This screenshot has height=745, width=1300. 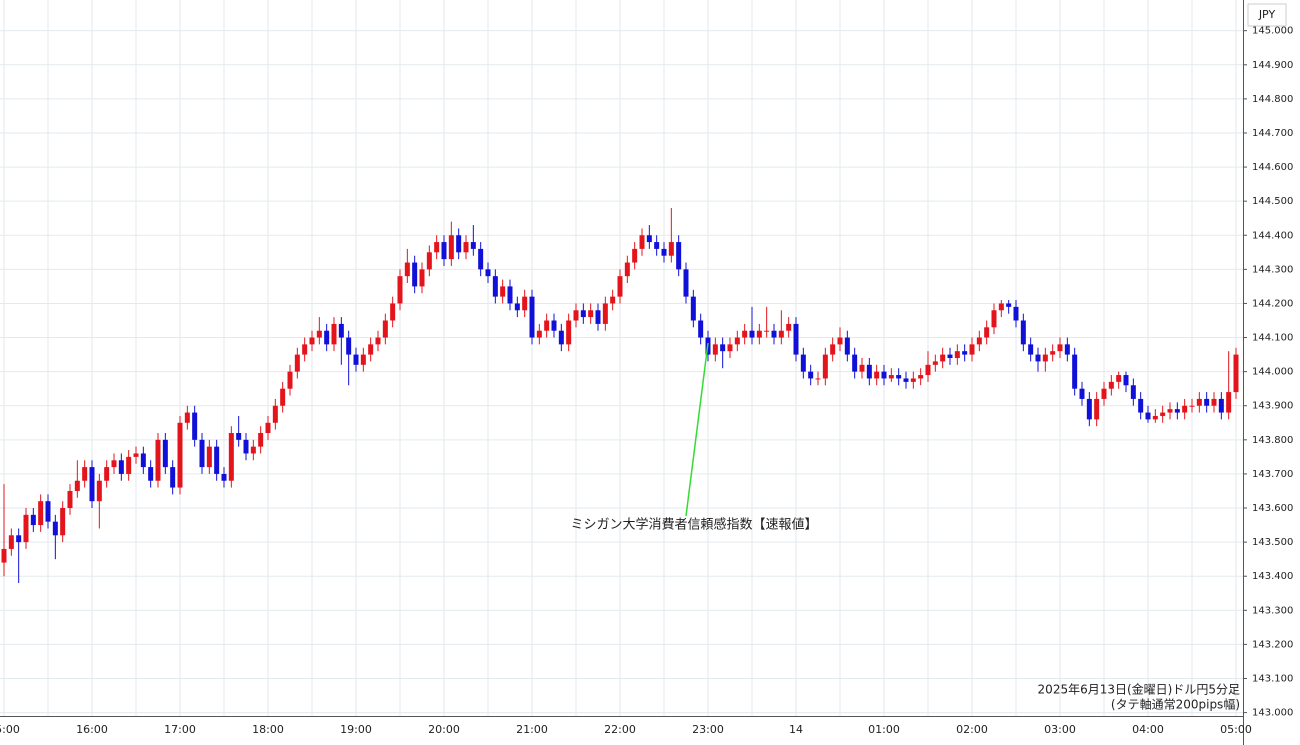 What do you see at coordinates (180, 729) in the screenshot?
I see `x-tick-label: 17:00` at bounding box center [180, 729].